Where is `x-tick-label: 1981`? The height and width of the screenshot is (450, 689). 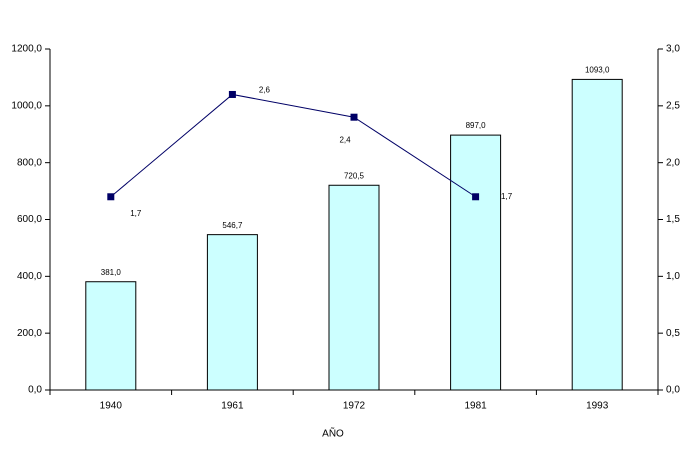
x-tick-label: 1981 is located at coordinates (475, 406).